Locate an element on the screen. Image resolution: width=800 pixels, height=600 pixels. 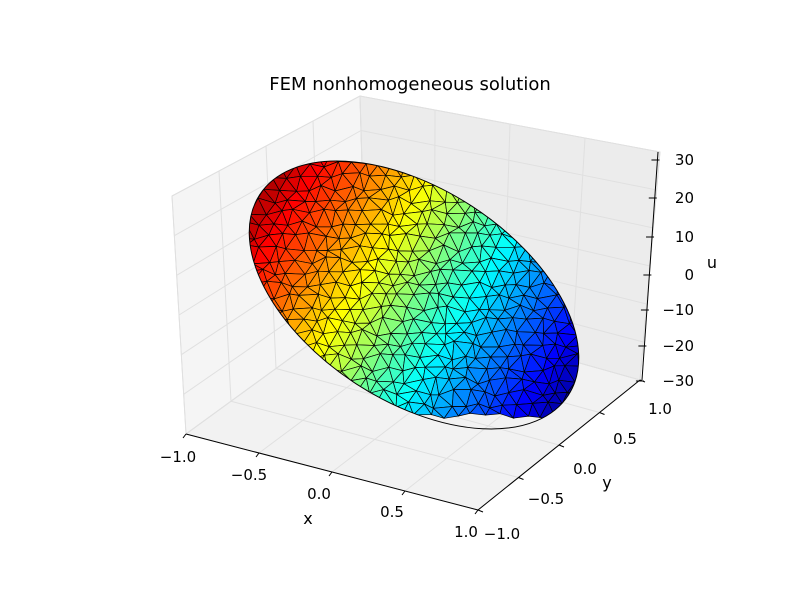
x-tick-label: 0.5 is located at coordinates (392, 512).